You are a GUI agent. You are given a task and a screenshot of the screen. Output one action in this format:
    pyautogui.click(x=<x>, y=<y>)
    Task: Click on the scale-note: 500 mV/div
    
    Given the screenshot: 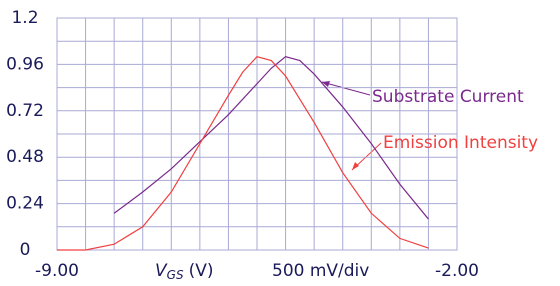 What is the action you would take?
    pyautogui.click(x=320, y=271)
    